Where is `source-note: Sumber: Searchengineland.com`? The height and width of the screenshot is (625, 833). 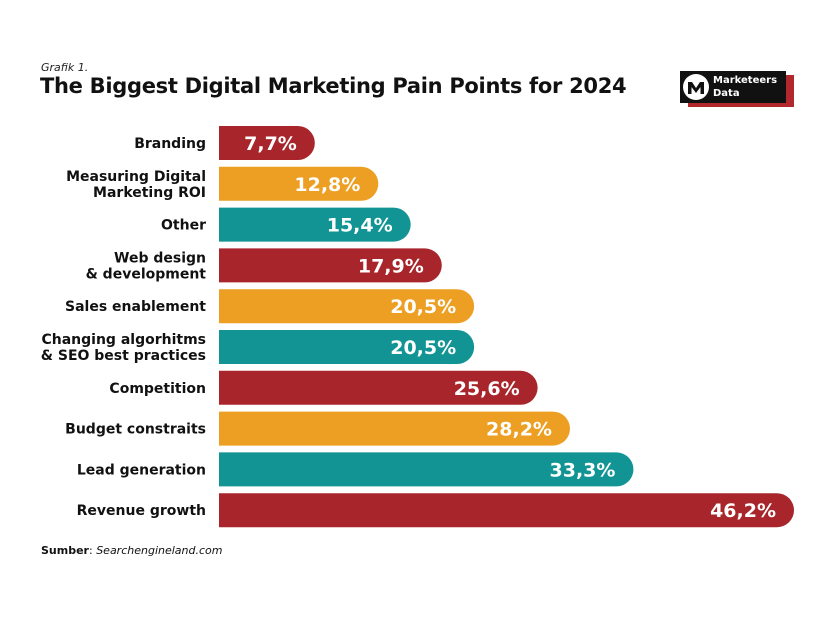 source-note: Sumber: Searchengineland.com is located at coordinates (131, 550).